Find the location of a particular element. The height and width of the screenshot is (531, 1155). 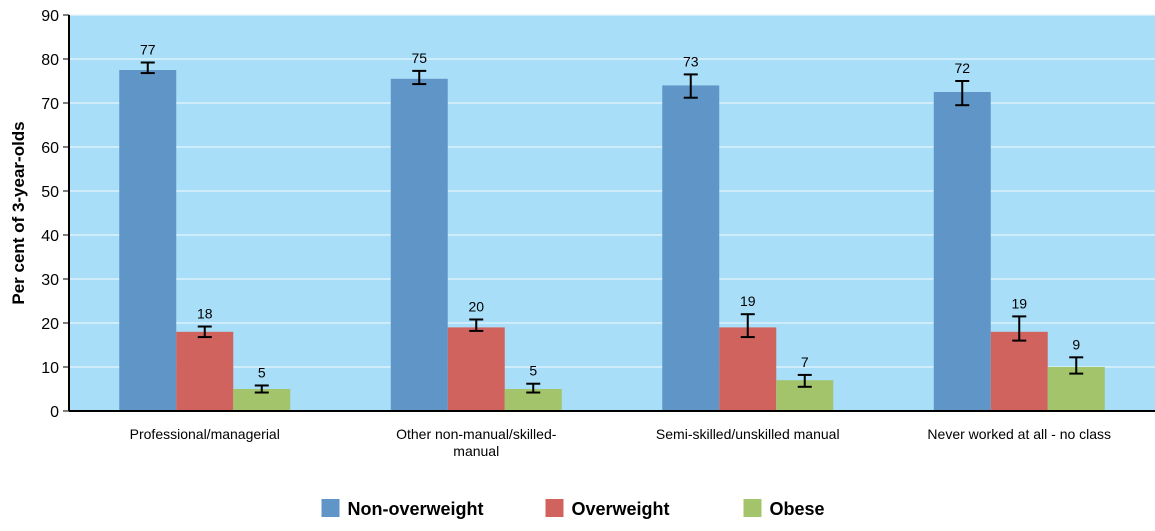

legend-label: Obese is located at coordinates (797, 509).